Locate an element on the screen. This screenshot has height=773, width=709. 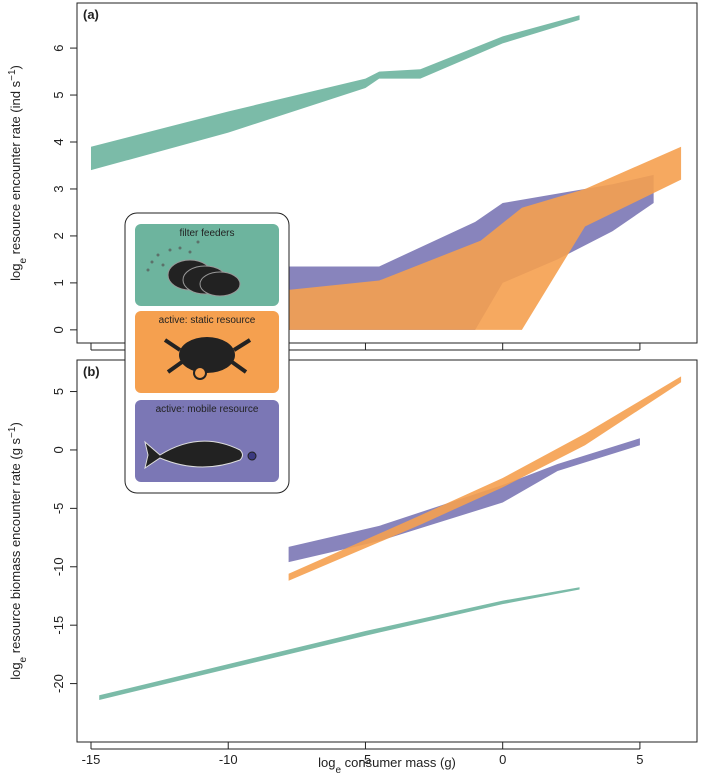
label-part: consumer mass (g) is located at coordinates (398, 762).